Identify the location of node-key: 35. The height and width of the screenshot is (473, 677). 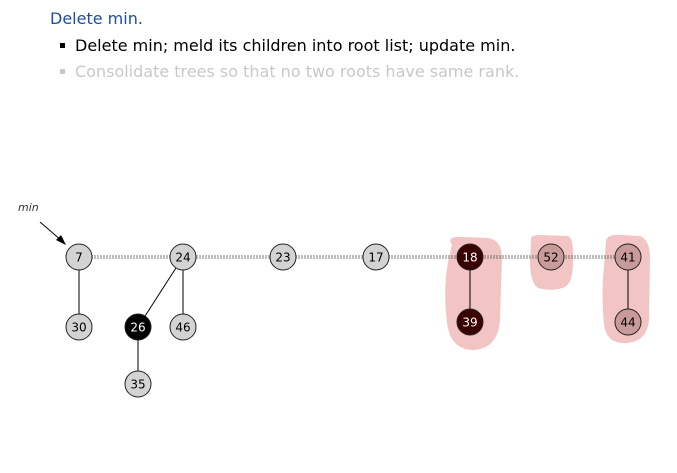
(137, 385).